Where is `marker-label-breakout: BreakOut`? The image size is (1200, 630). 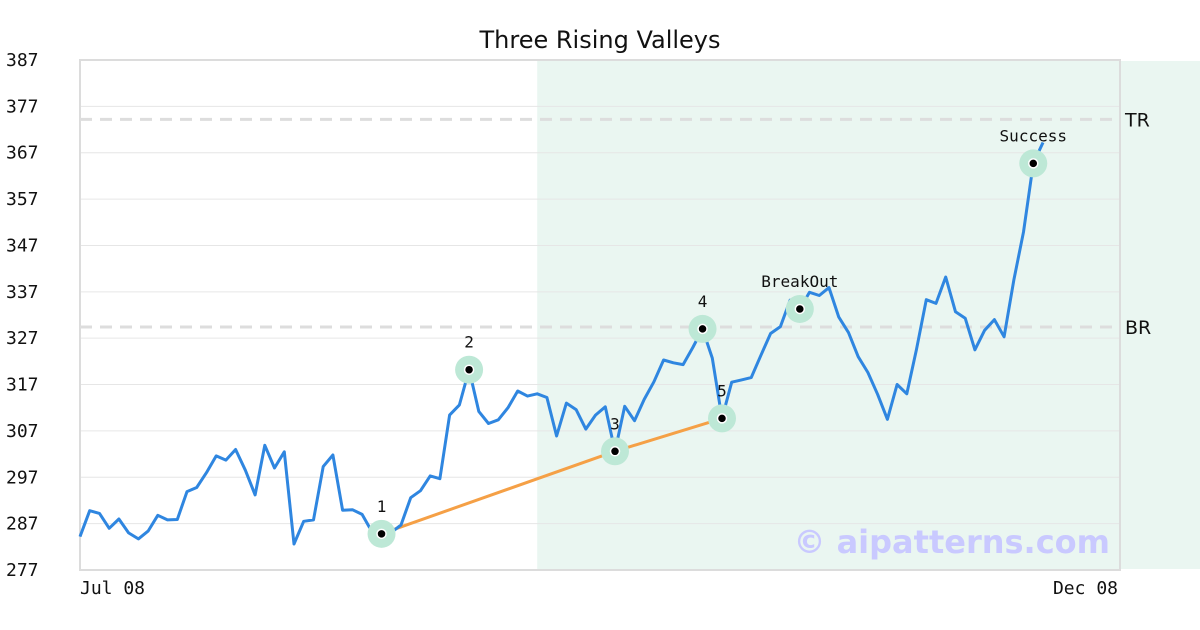
marker-label-breakout: BreakOut is located at coordinates (799, 281).